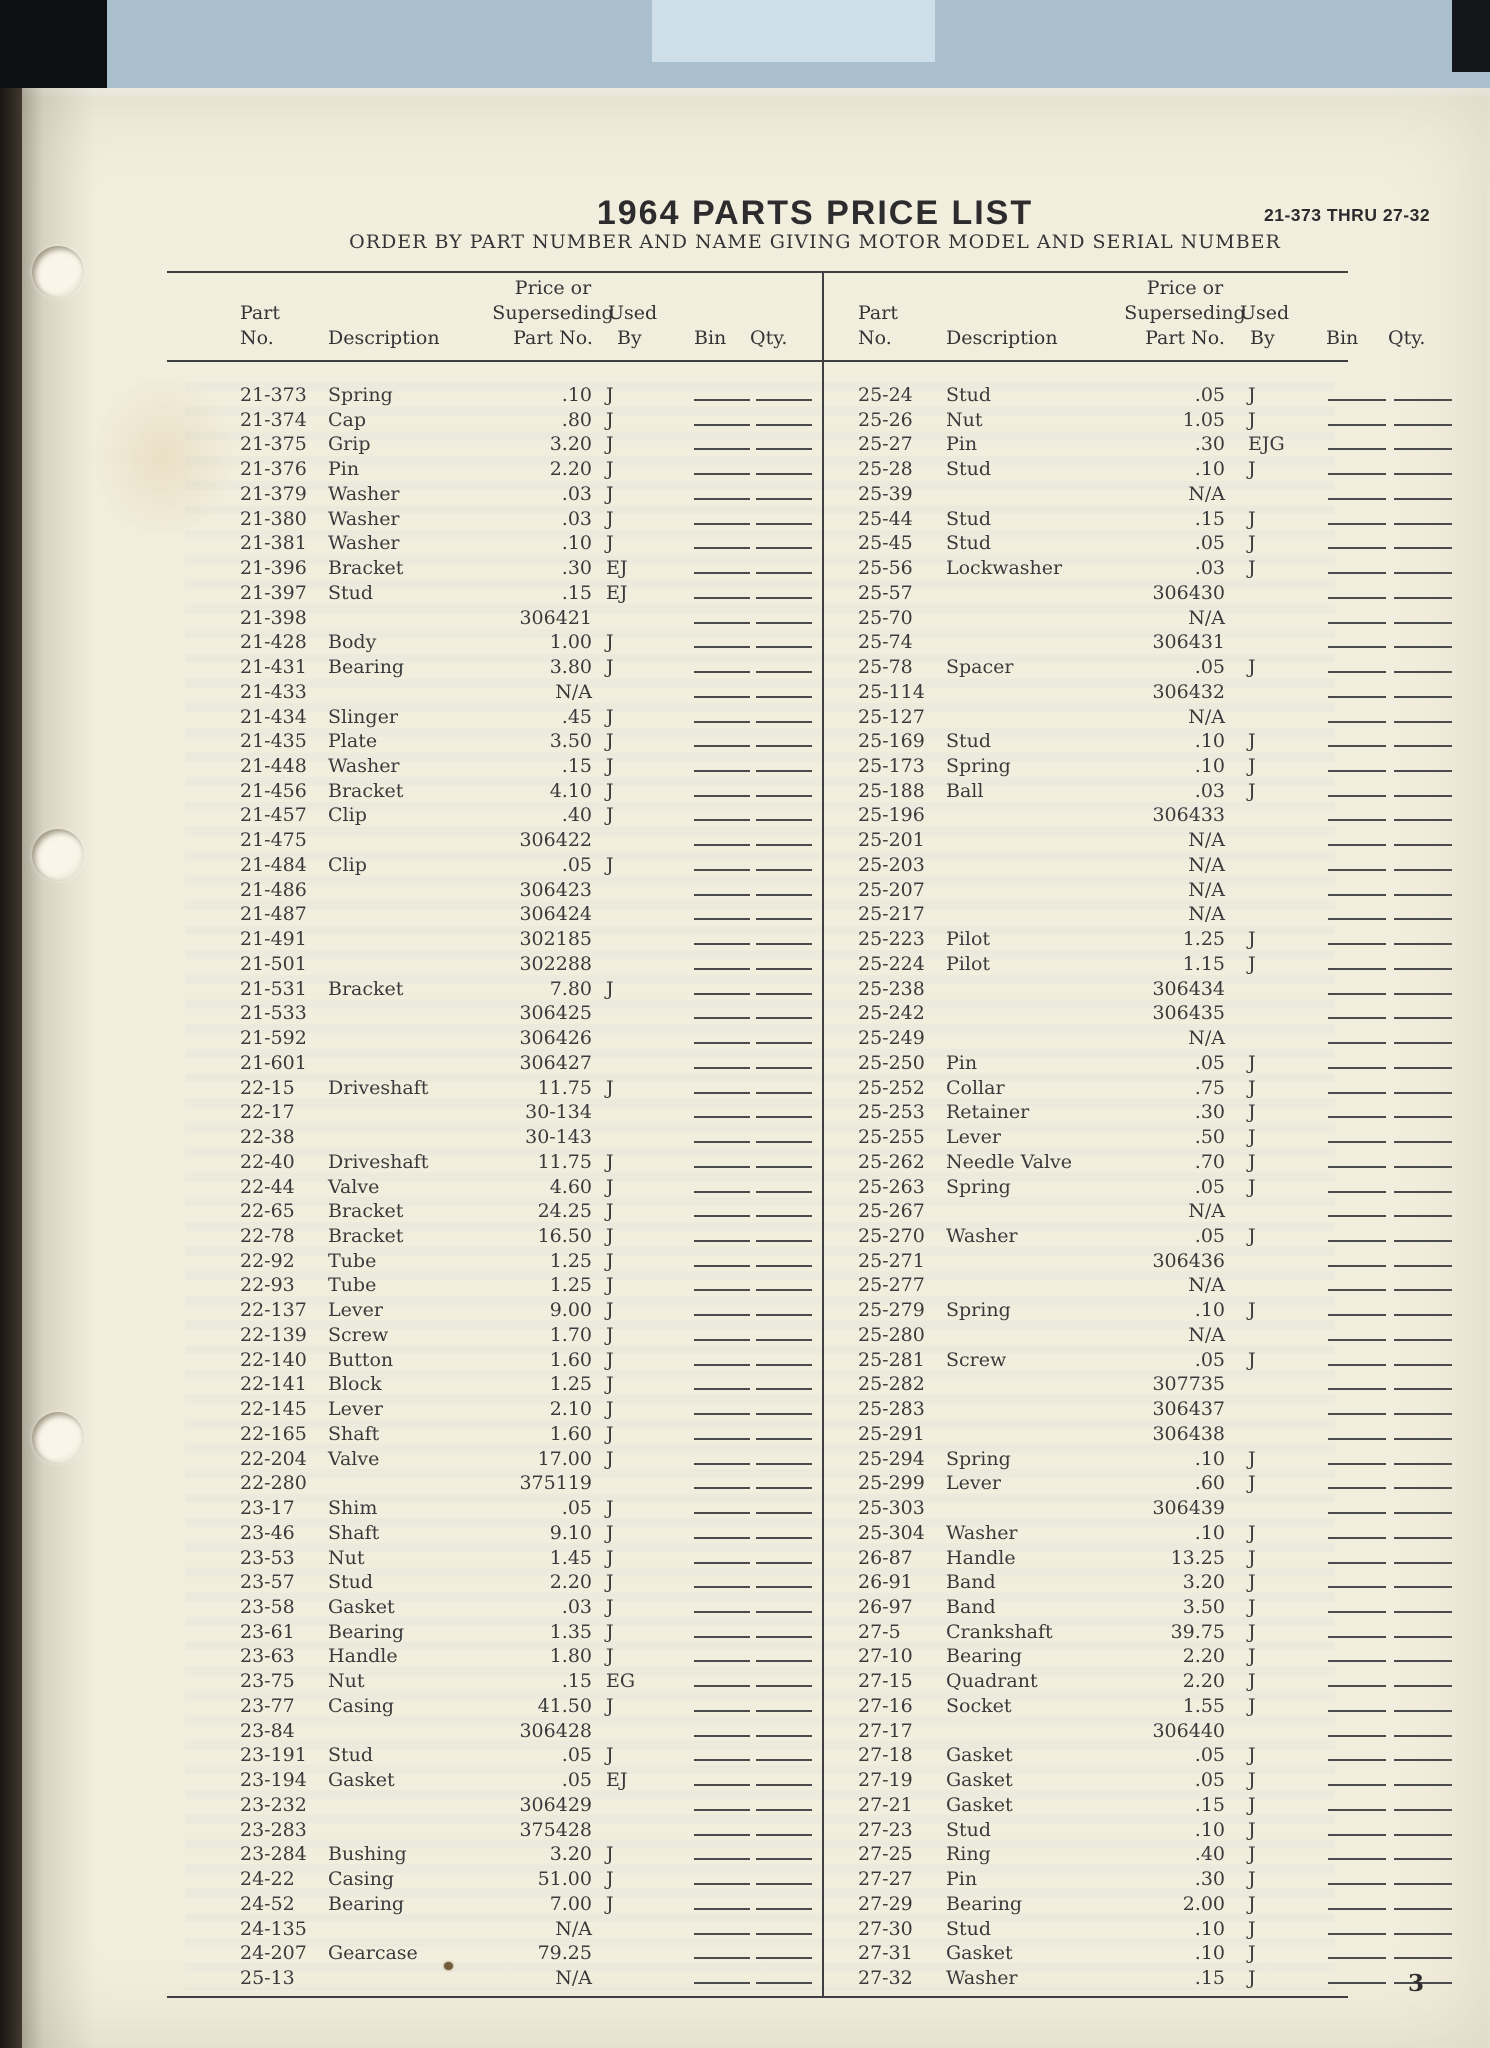  What do you see at coordinates (745, 1236) in the screenshot?
I see `table-row: 22-78 Bracket 16.50 J` at bounding box center [745, 1236].